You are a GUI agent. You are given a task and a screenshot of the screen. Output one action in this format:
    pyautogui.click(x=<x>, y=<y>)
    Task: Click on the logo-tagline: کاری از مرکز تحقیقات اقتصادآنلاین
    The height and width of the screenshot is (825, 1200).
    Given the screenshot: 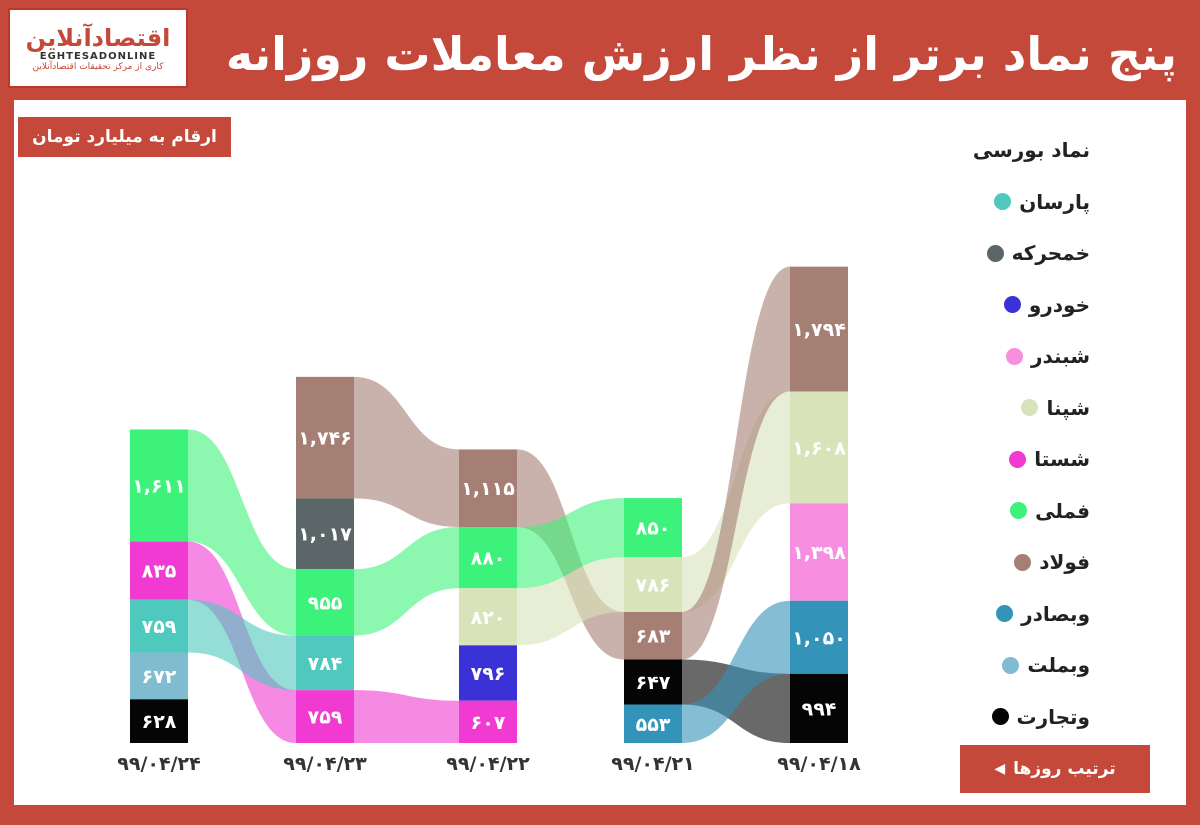 What is the action you would take?
    pyautogui.click(x=98, y=66)
    